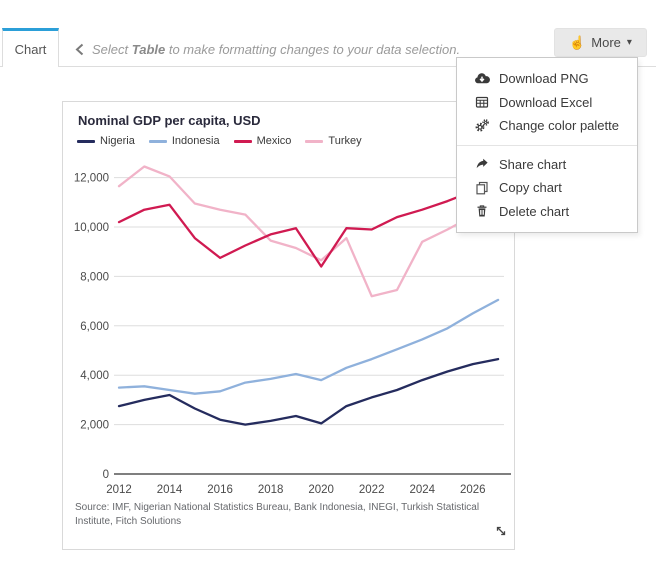 The height and width of the screenshot is (569, 656). What do you see at coordinates (345, 141) in the screenshot?
I see `legend-label: Turkey` at bounding box center [345, 141].